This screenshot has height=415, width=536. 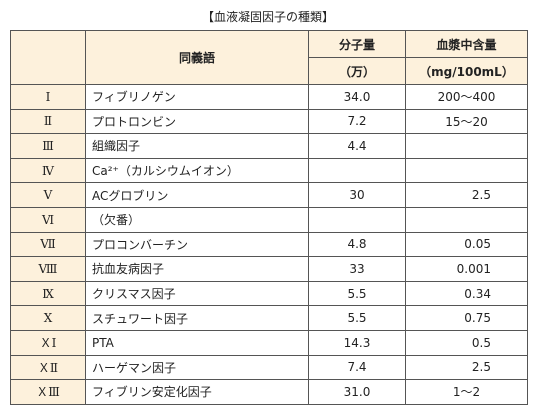 I want to click on table-cell: スチュワート因子, so click(x=197, y=318).